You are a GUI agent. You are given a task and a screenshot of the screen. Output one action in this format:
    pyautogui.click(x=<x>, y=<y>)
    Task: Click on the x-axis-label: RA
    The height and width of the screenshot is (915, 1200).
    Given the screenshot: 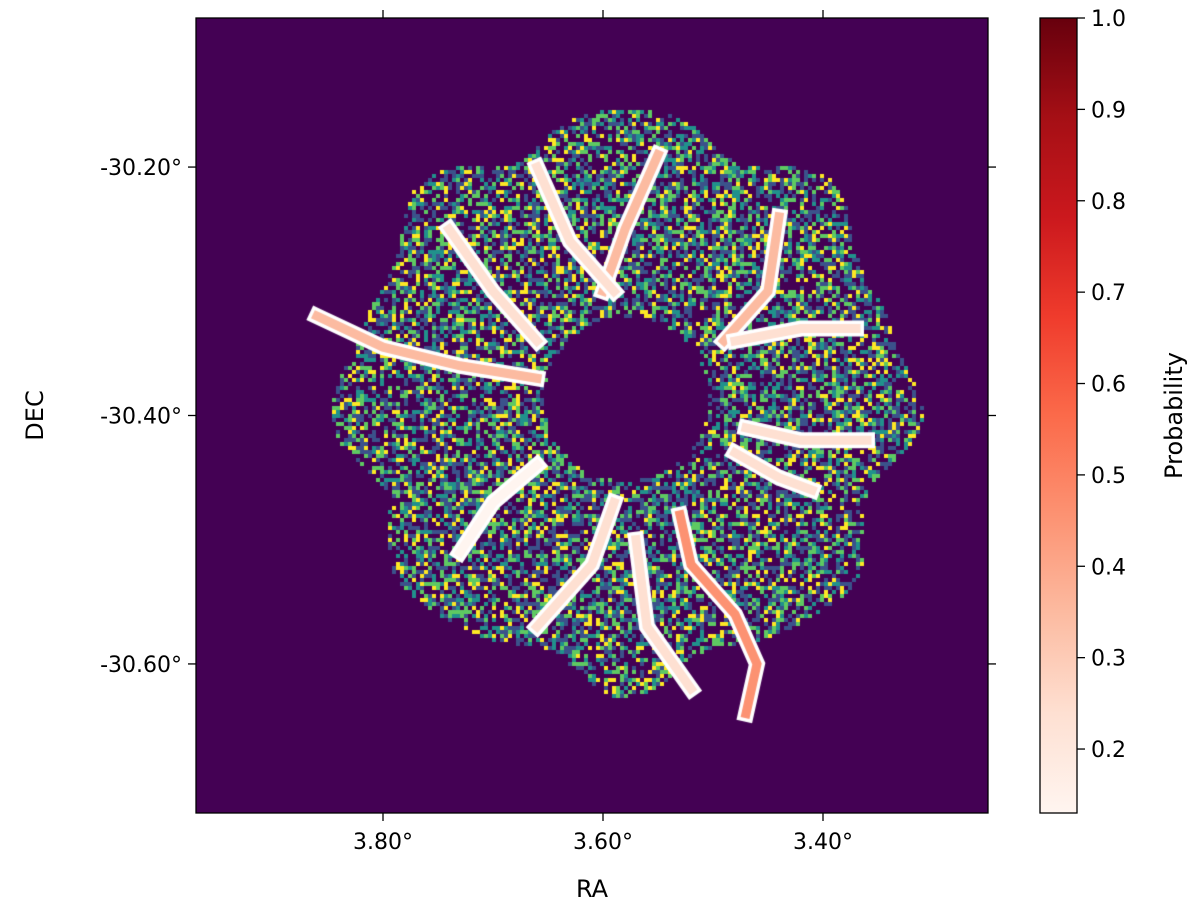 What is the action you would take?
    pyautogui.click(x=592, y=889)
    